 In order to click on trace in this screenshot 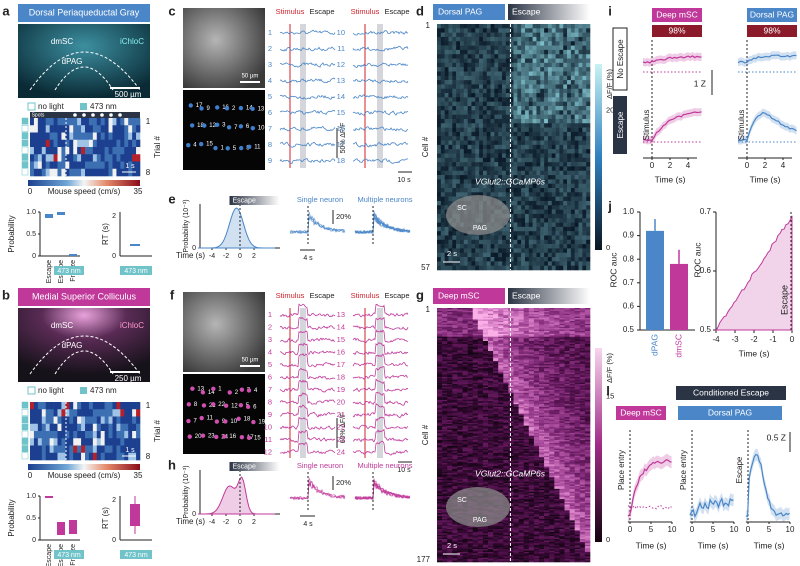, I will do `click(307, 160)`.